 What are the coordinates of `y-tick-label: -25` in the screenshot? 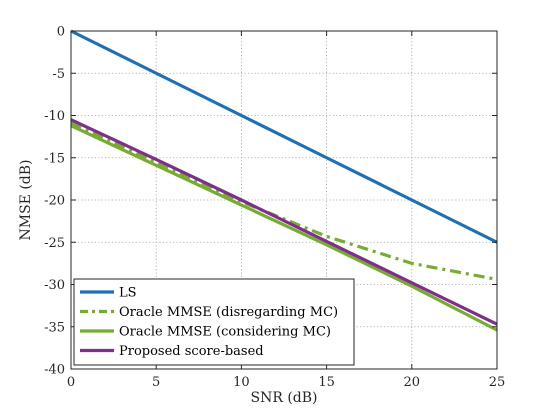 It's located at (54, 243).